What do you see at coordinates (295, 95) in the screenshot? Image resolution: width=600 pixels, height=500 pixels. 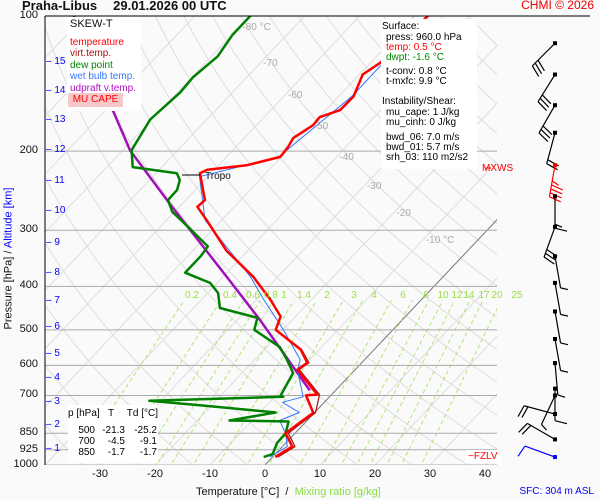 I see `isotherm-label: -60` at bounding box center [295, 95].